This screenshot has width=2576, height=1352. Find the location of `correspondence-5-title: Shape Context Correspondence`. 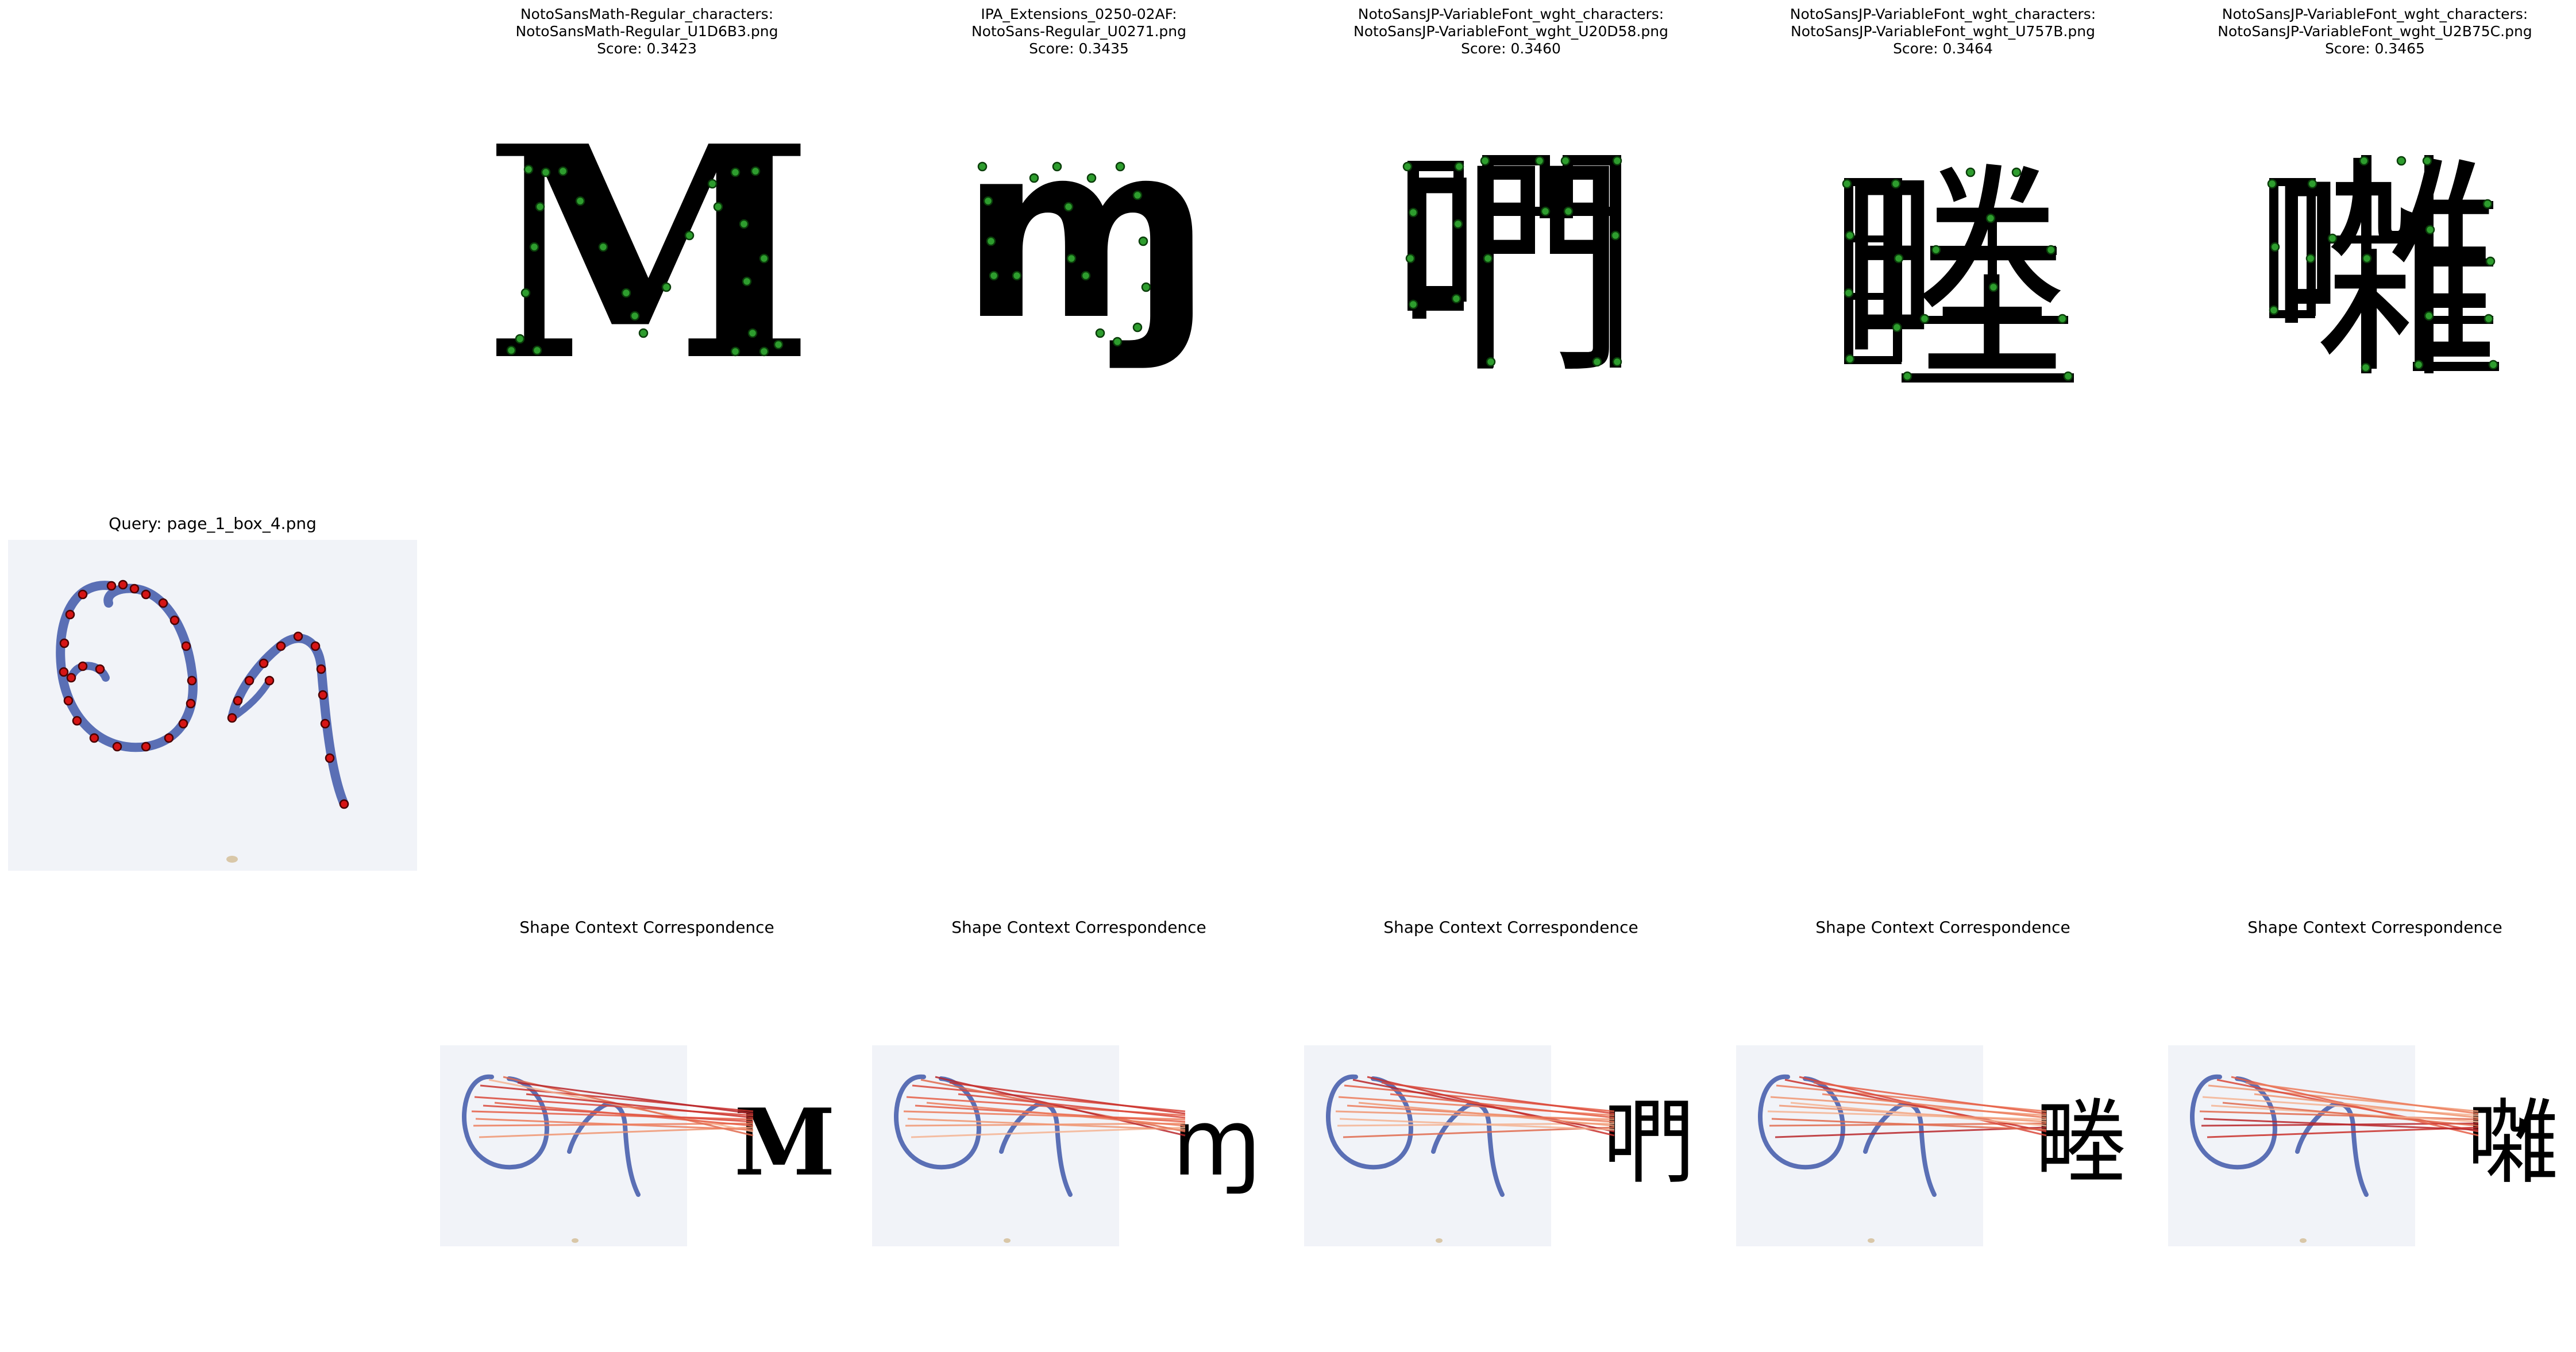

correspondence-5-title: Shape Context Correspondence is located at coordinates (2374, 927).